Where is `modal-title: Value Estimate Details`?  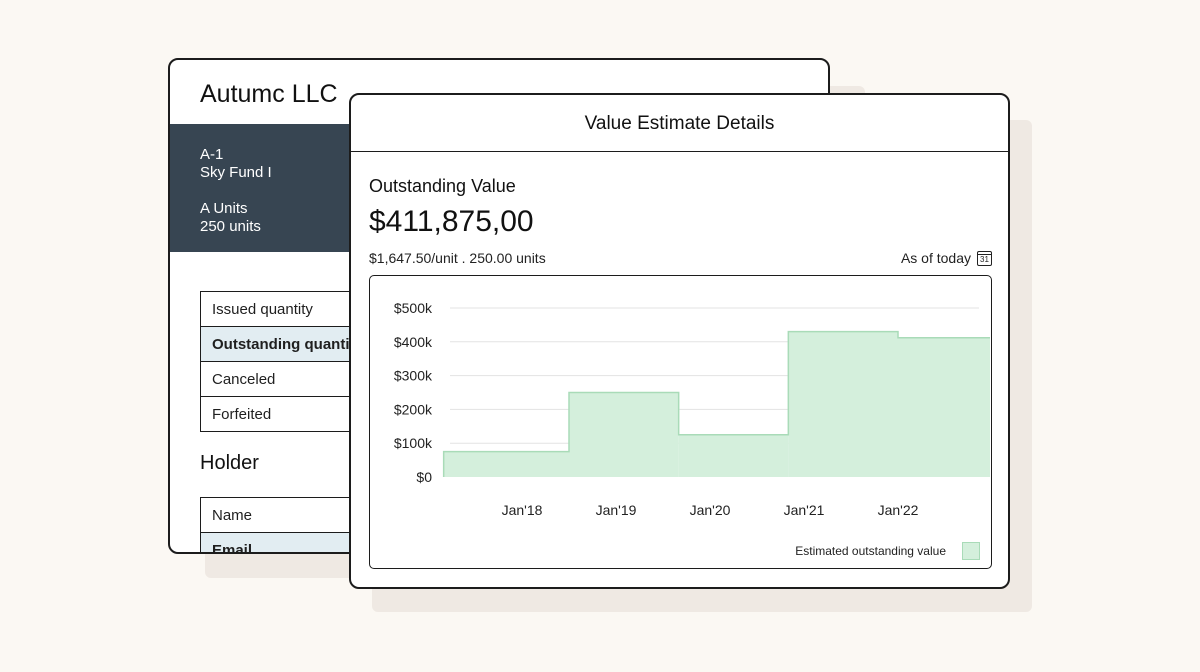 modal-title: Value Estimate Details is located at coordinates (679, 123).